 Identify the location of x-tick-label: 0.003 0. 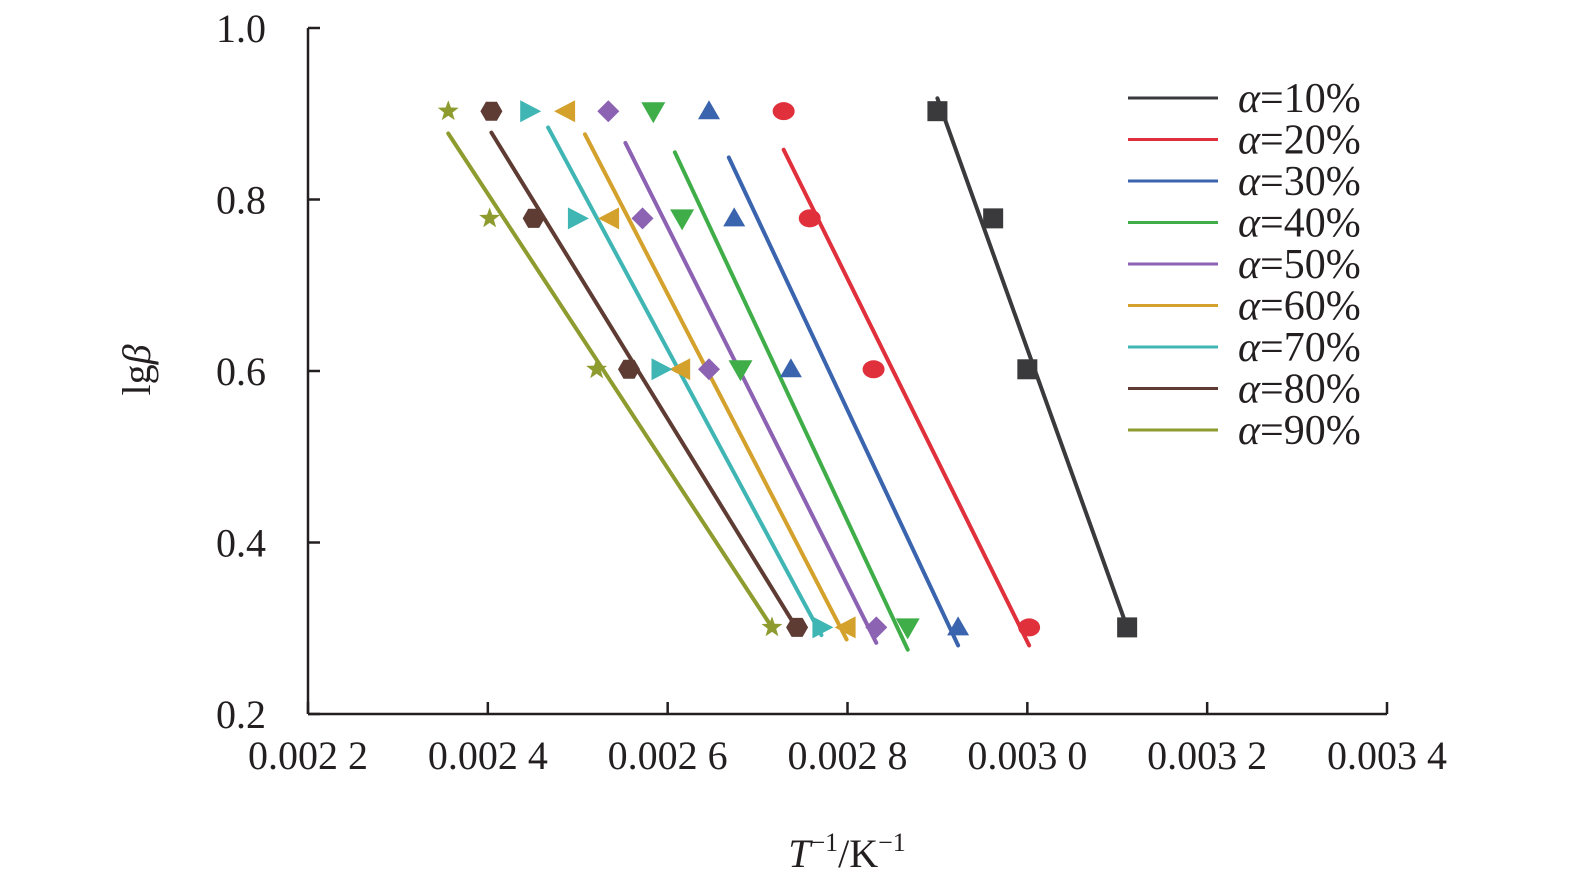
(1027, 755).